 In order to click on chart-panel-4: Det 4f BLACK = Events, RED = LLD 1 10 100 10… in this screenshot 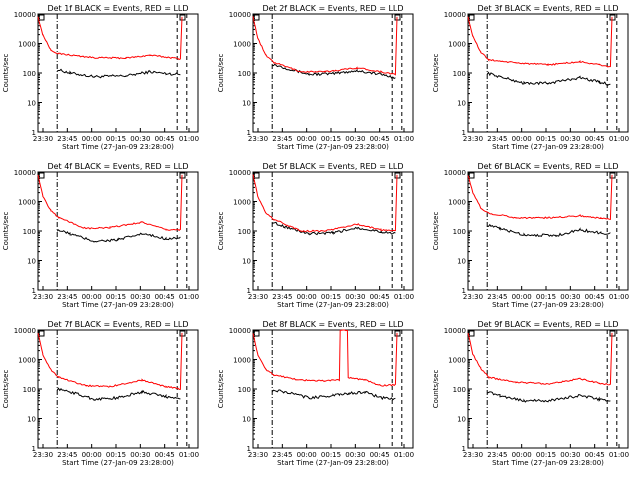, I will do `click(100, 235)`.